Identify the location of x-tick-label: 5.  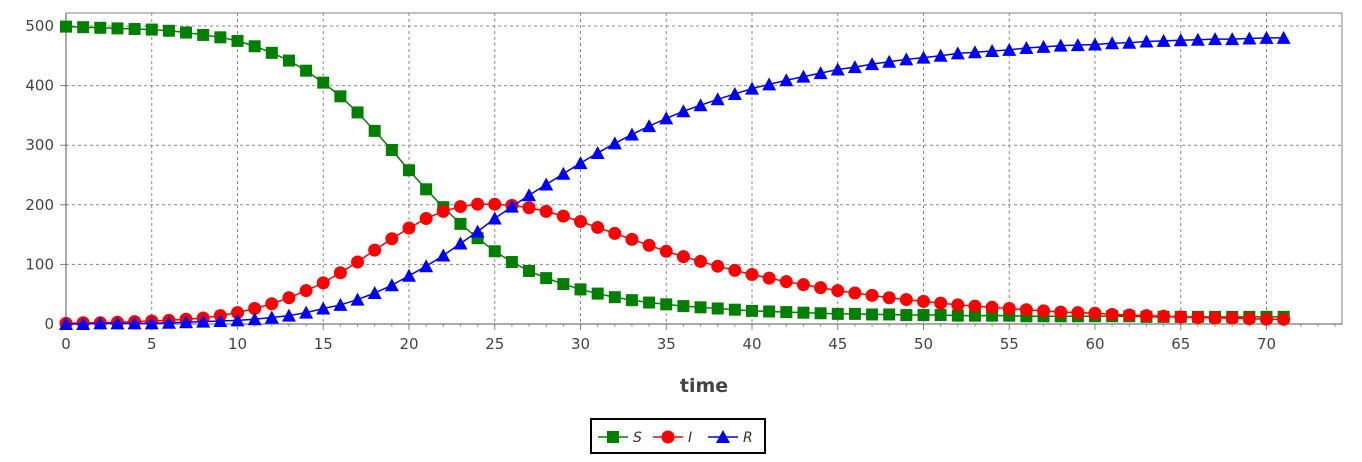
(152, 344).